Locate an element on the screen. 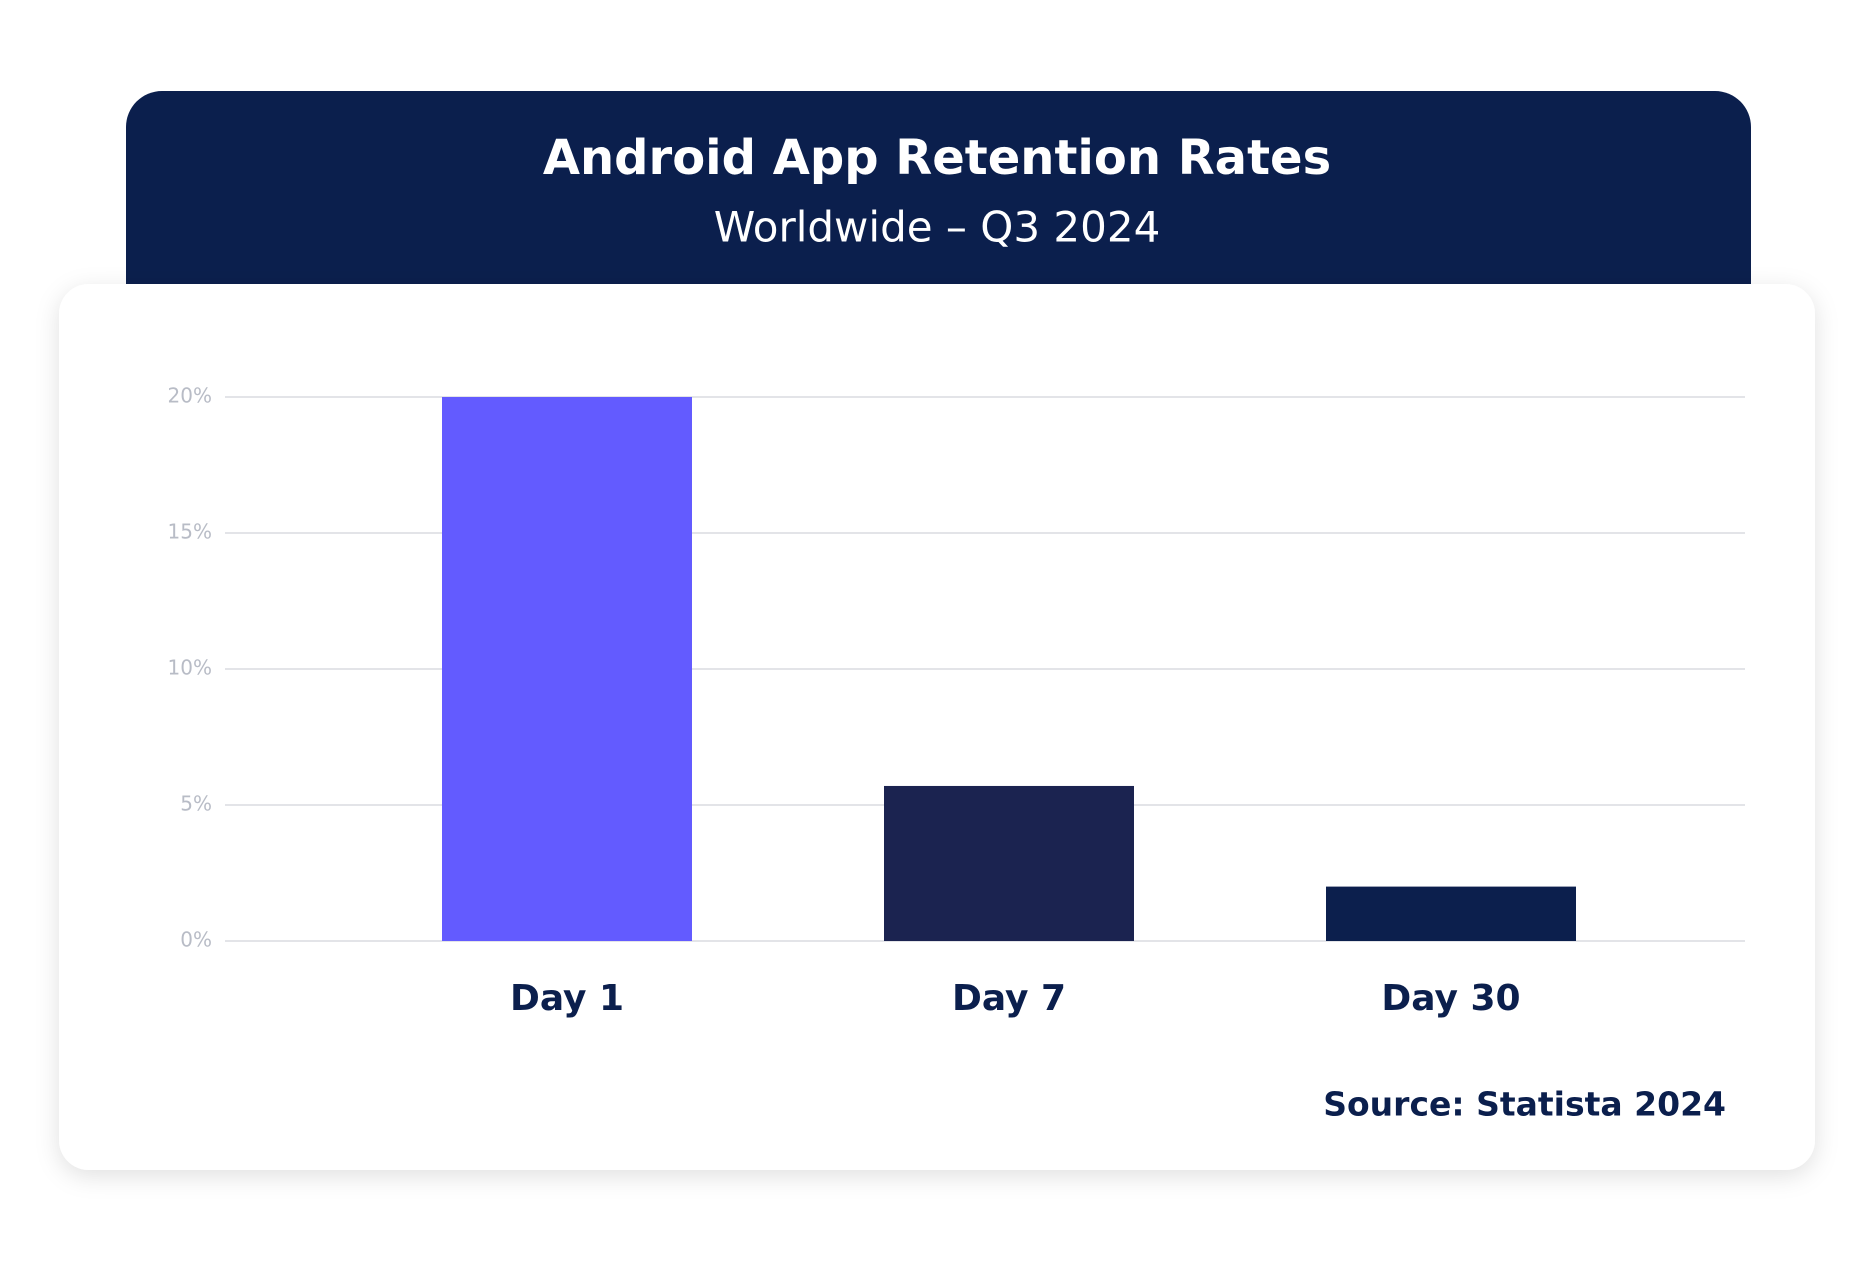  y-tick-label: 5% is located at coordinates (196, 804).